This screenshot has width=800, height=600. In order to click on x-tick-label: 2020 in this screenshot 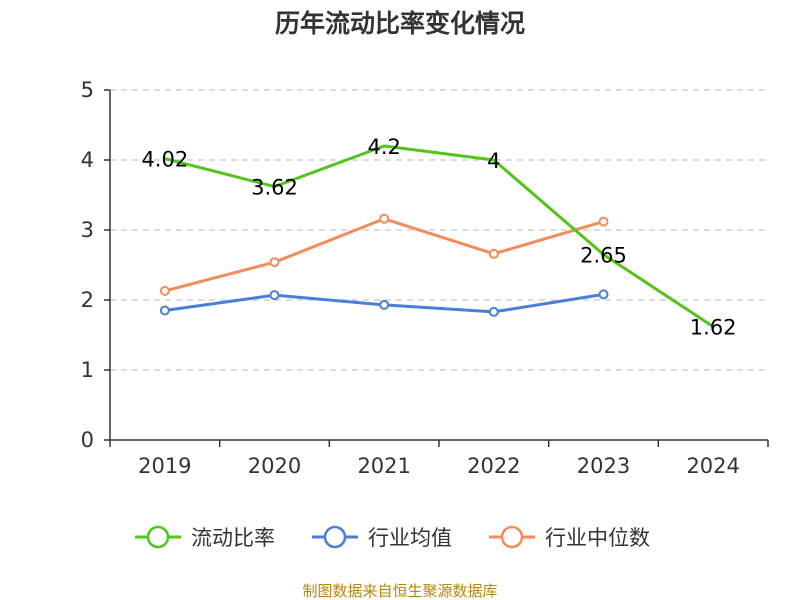, I will do `click(274, 466)`.